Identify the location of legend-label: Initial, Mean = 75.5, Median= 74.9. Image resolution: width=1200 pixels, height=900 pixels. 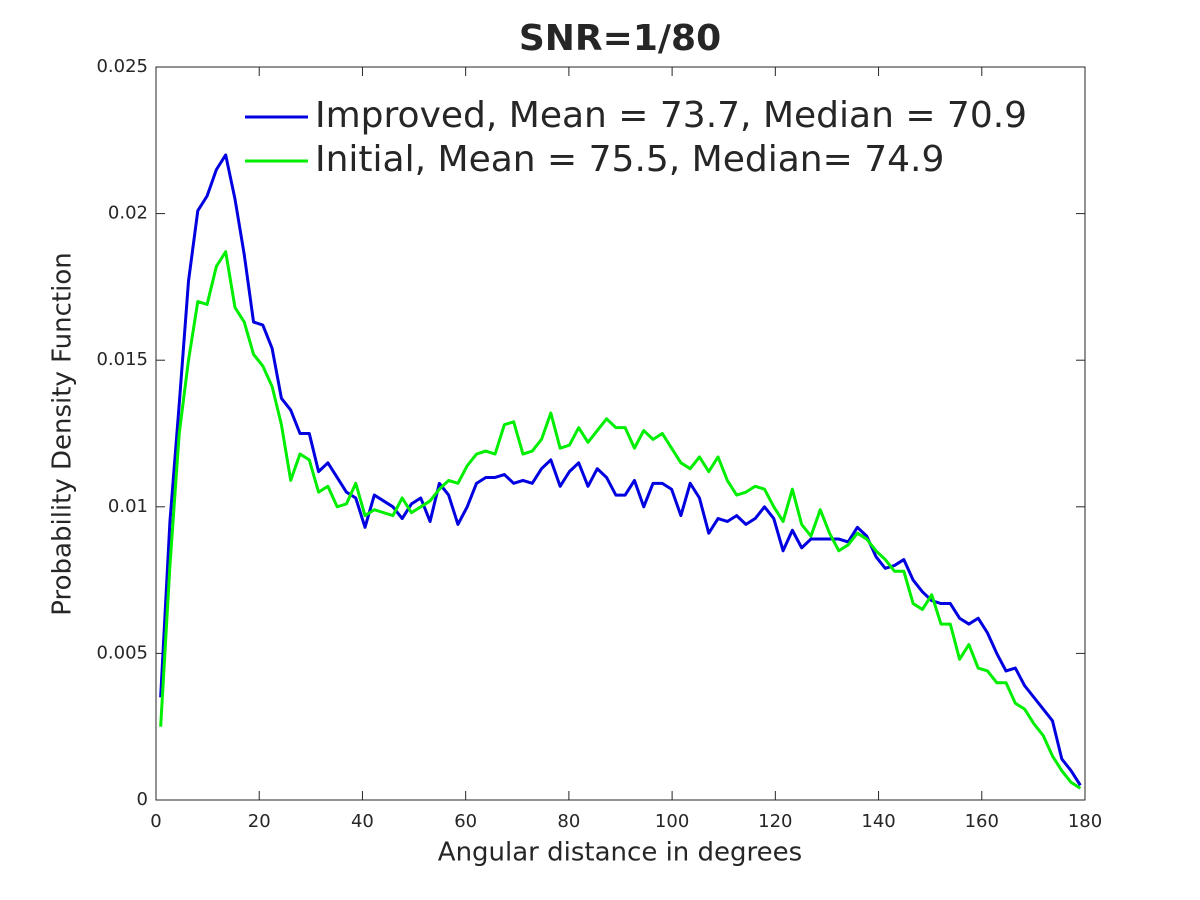
(629, 159).